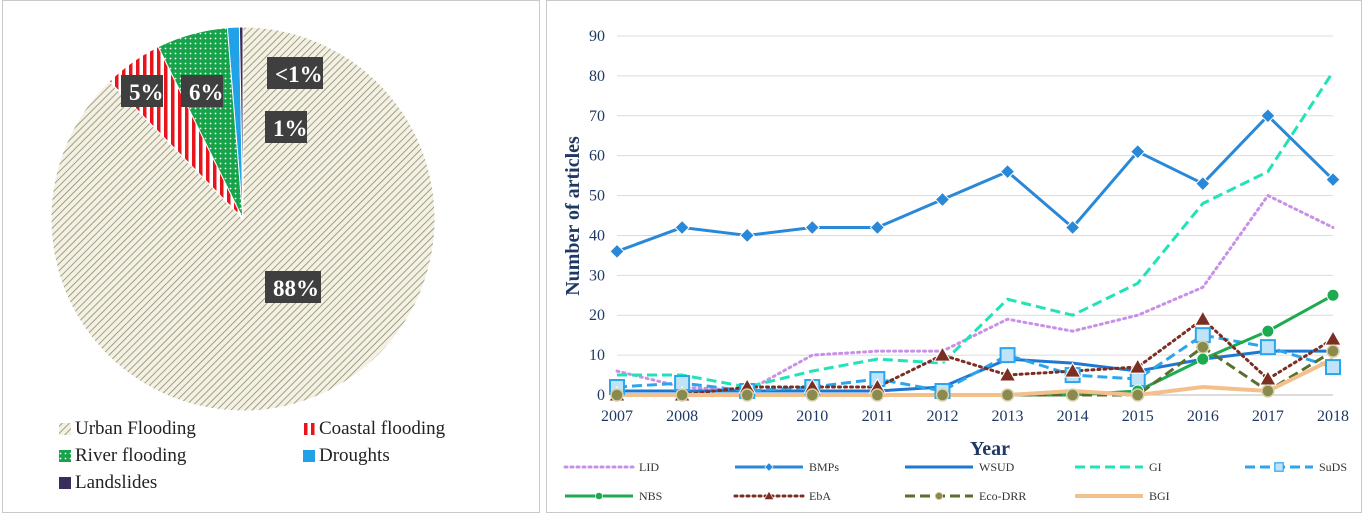 This screenshot has width=1364, height=515. Describe the element at coordinates (1203, 347) in the screenshot. I see `data-point-eco-drr-2016` at that location.